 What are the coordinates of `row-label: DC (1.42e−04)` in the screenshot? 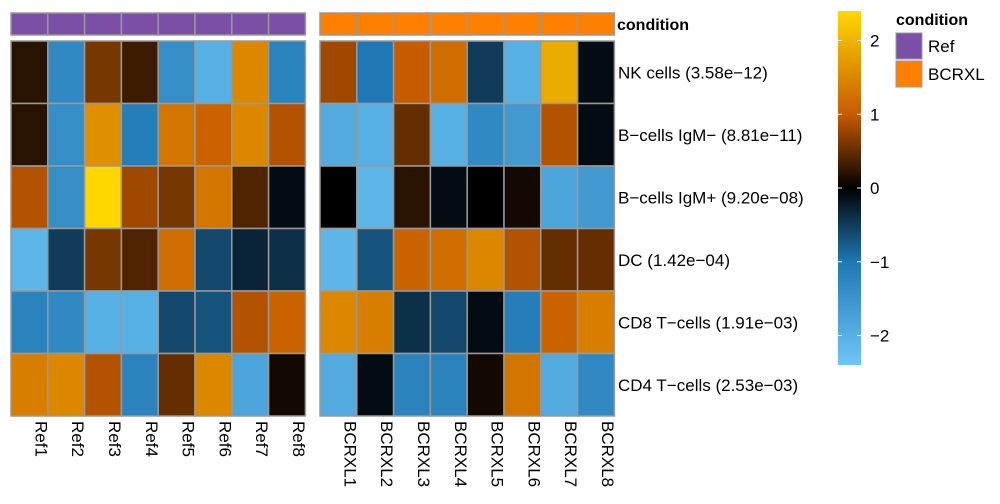 It's located at (674, 260).